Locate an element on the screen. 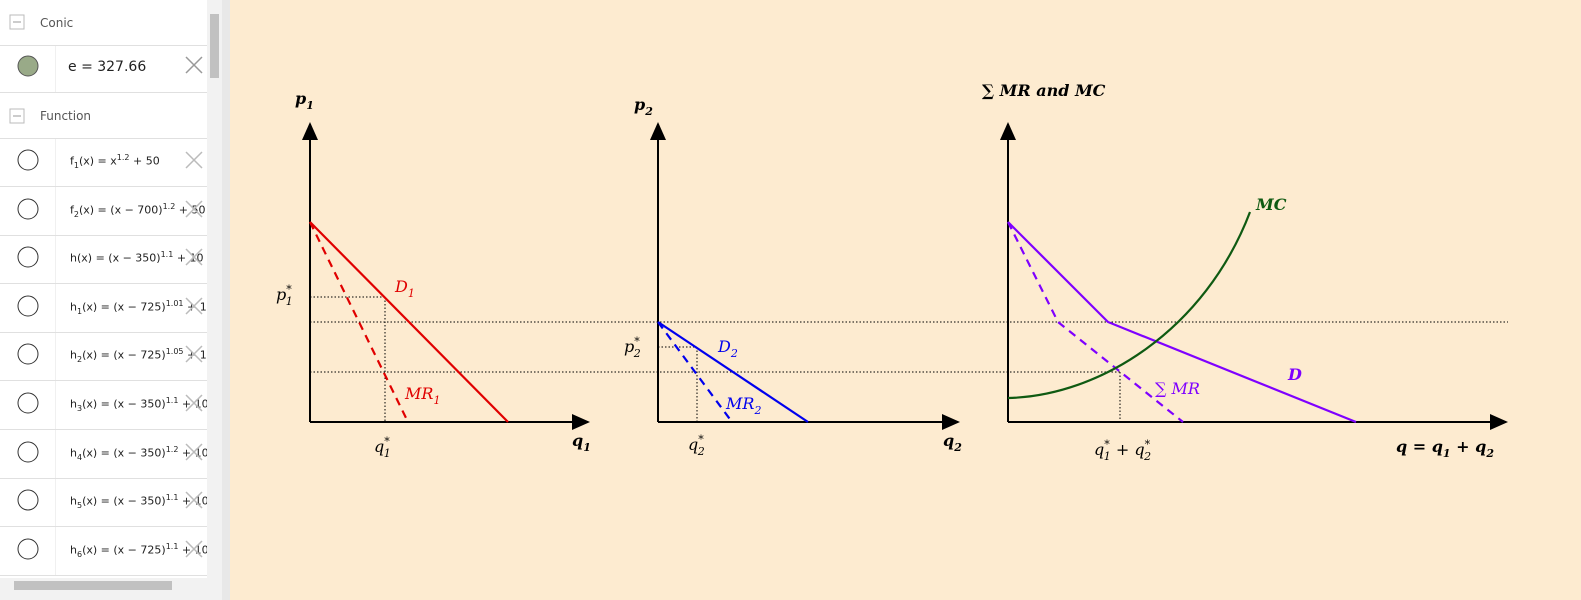 The width and height of the screenshot is (1581, 600). algebra-item: f1(x) = x1.2 + 50 is located at coordinates (103, 162).